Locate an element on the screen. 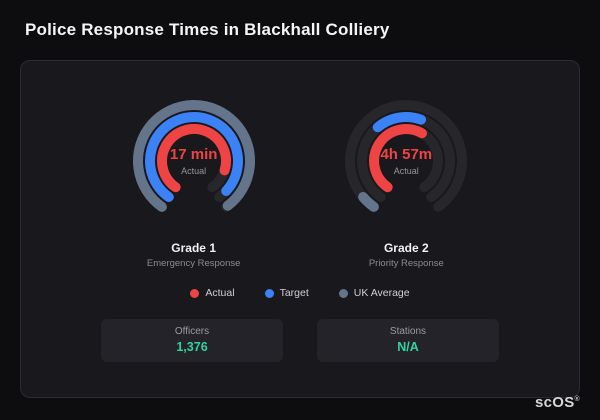 Image resolution: width=600 pixels, height=420 pixels. scos-logo-text: scOS is located at coordinates (554, 402).